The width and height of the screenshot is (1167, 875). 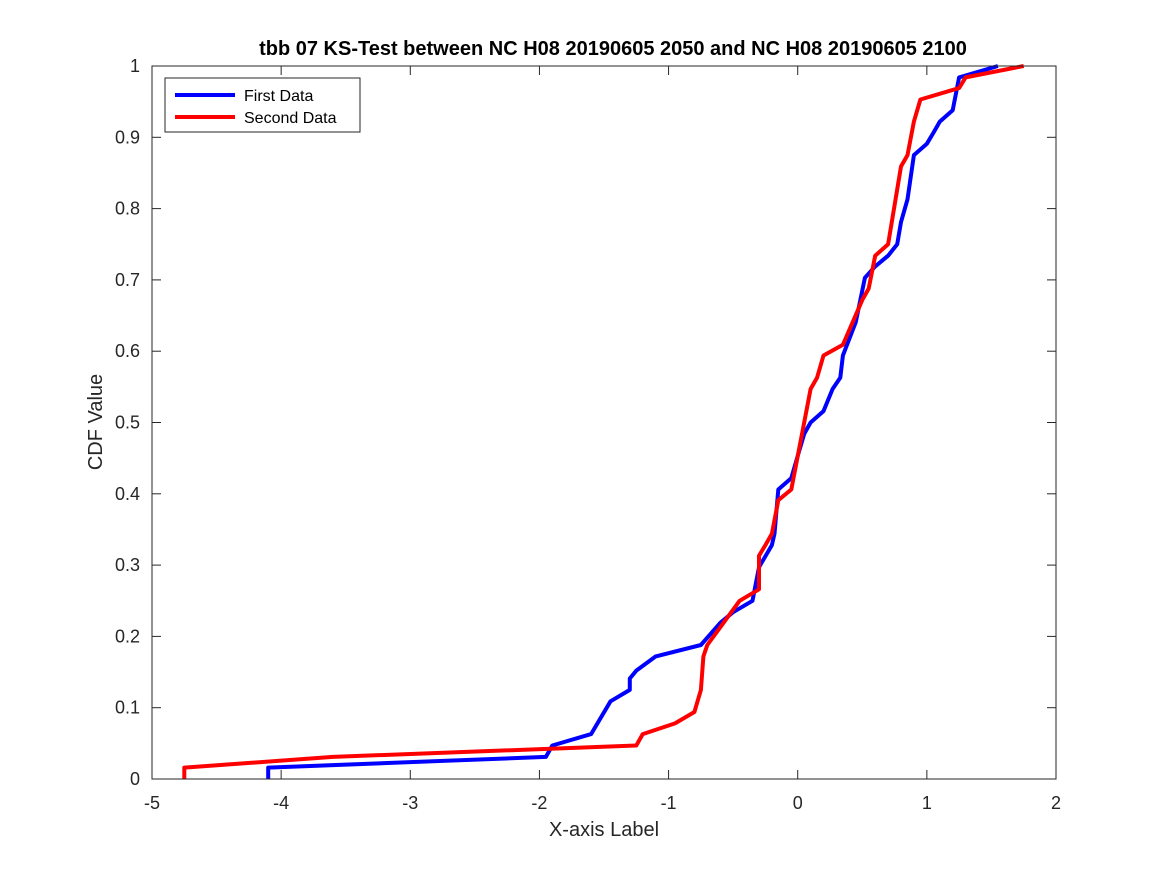 What do you see at coordinates (539, 803) in the screenshot?
I see `x-tick-label: -2` at bounding box center [539, 803].